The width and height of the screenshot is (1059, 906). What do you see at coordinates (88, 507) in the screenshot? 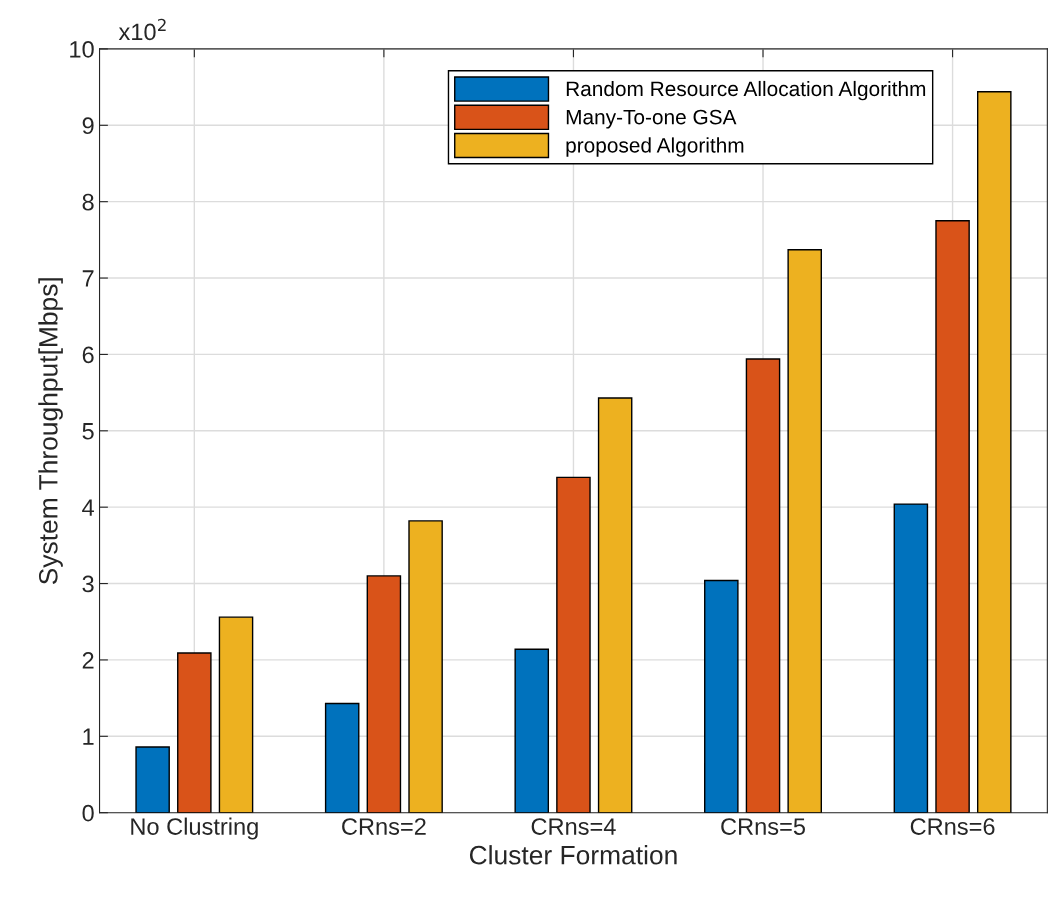
I see `y-tick-label: 4` at bounding box center [88, 507].